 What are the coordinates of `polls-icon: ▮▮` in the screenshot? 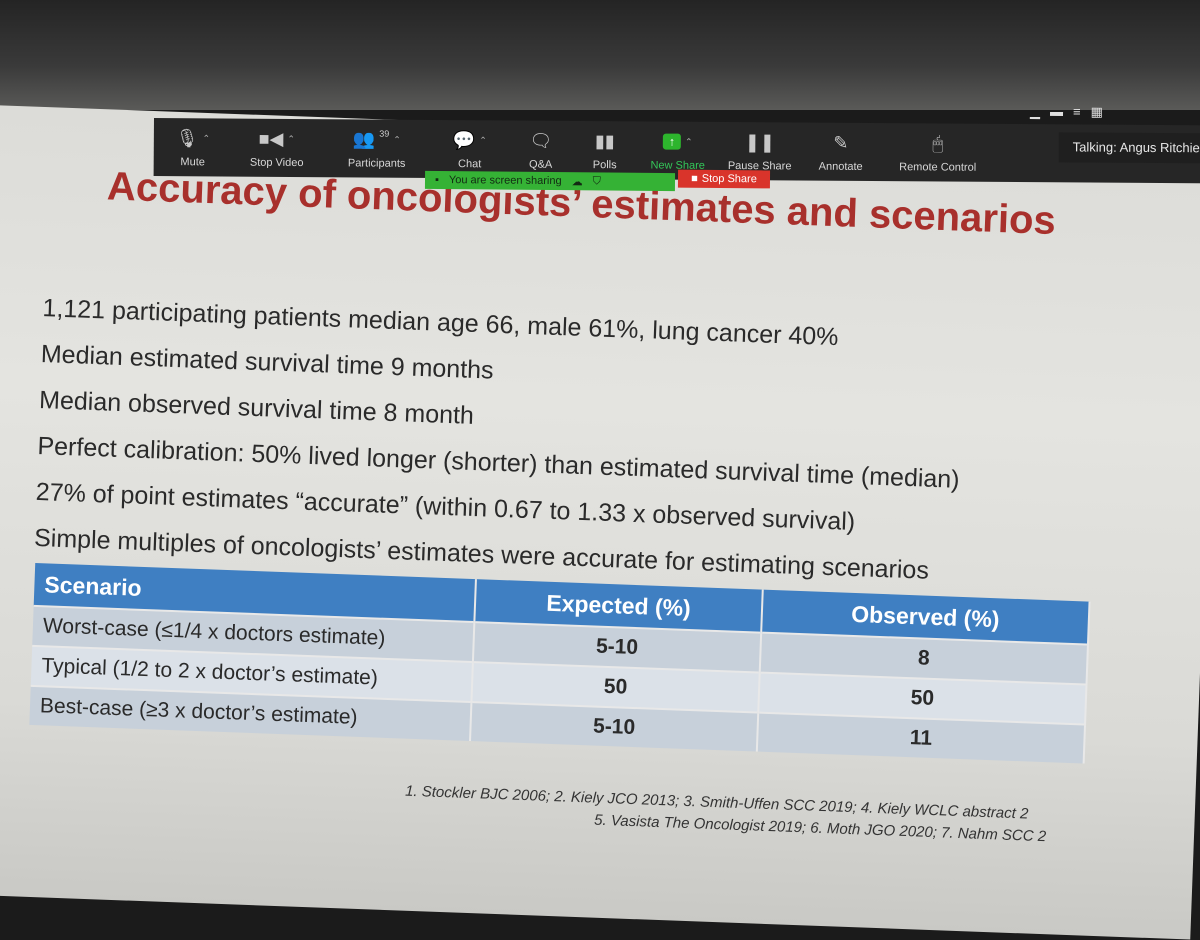 It's located at (604, 141).